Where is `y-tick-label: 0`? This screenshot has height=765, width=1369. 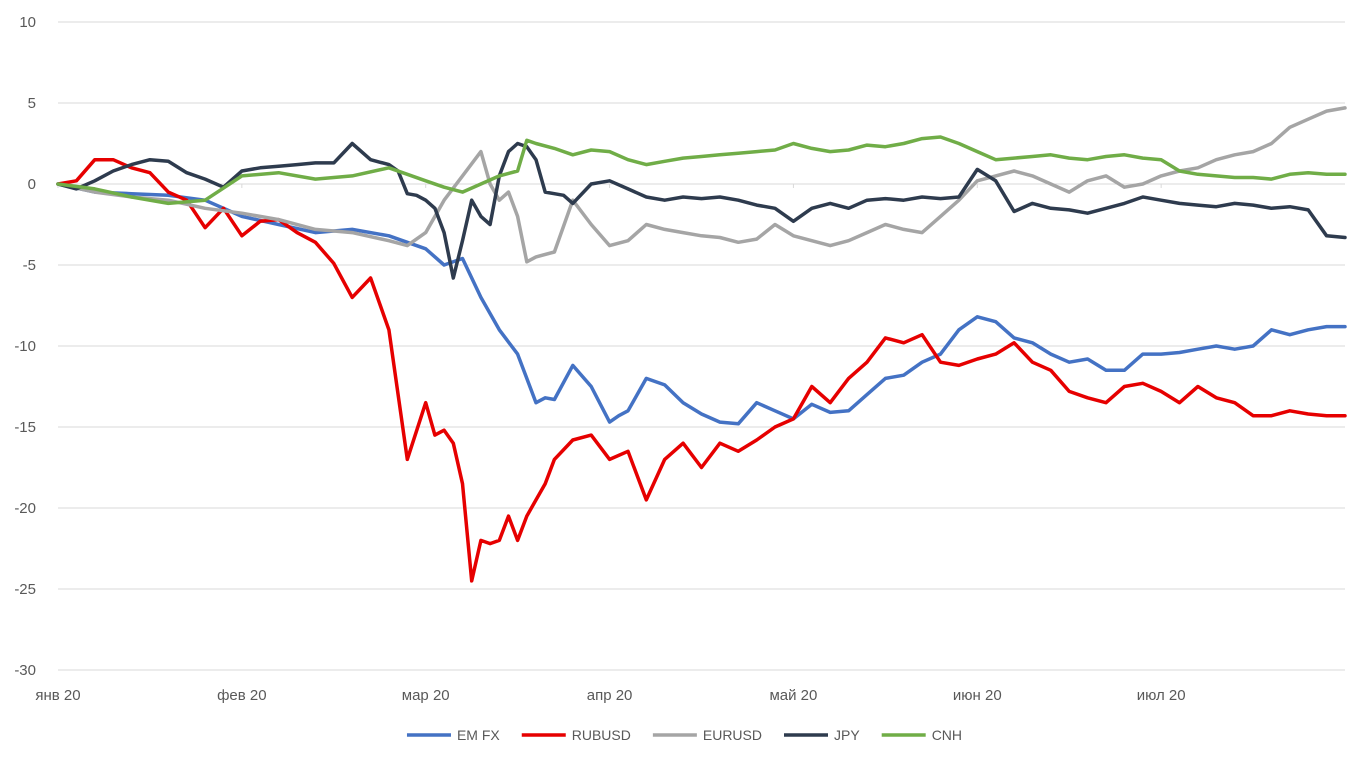
y-tick-label: 0 is located at coordinates (32, 184).